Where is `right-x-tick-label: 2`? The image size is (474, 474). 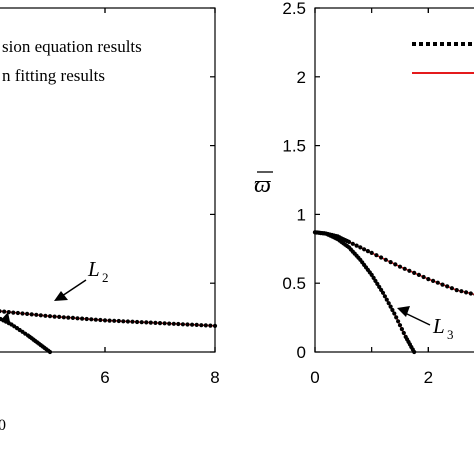 right-x-tick-label: 2 is located at coordinates (428, 377).